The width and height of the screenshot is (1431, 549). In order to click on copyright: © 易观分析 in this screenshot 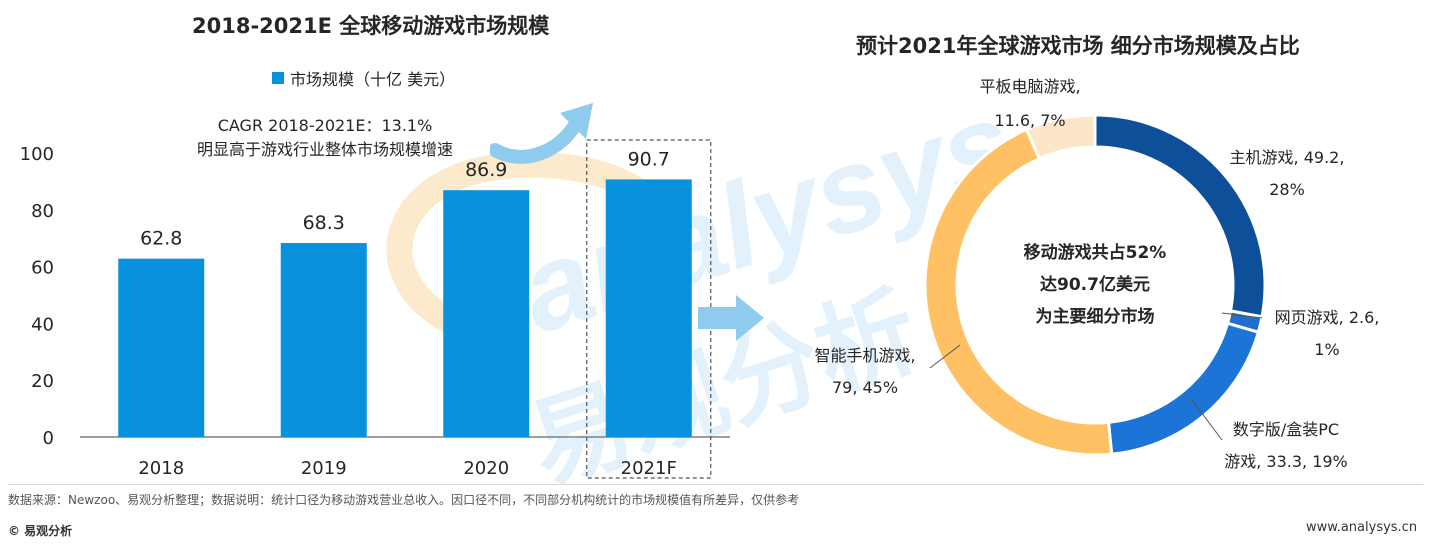, I will do `click(40, 531)`.